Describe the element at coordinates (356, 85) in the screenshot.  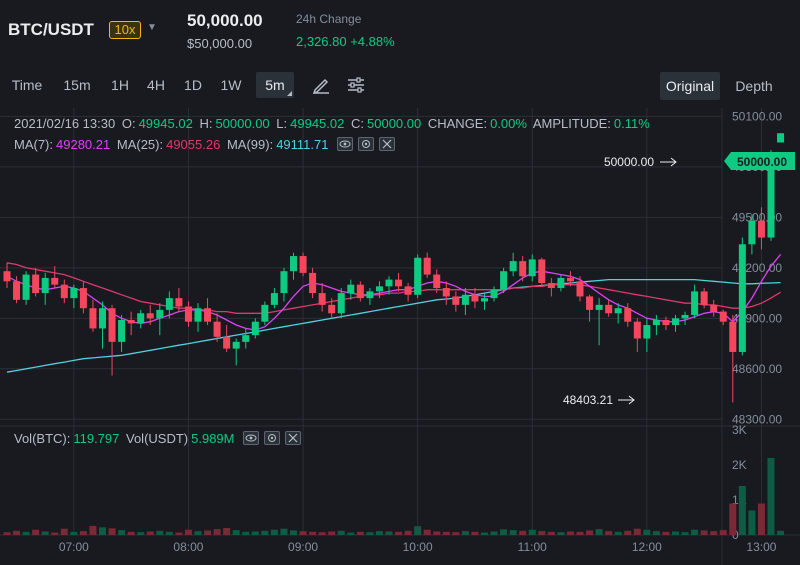
I see `settings-sliders-icon` at that location.